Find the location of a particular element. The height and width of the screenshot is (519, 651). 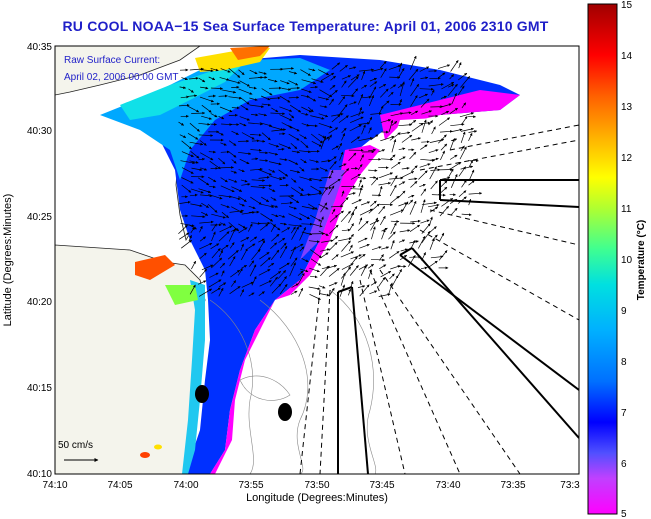

colorbar-tick: 8 is located at coordinates (624, 362).